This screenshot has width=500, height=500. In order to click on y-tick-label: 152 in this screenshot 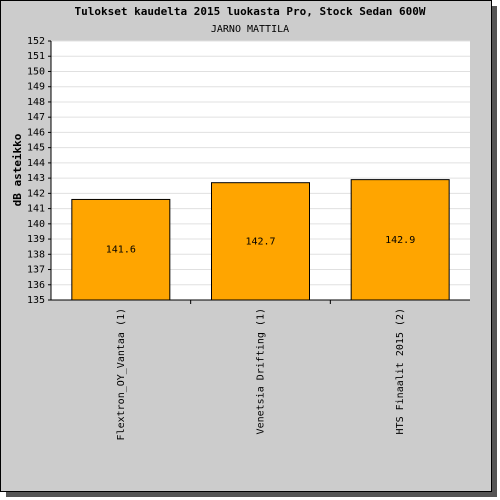, I will do `click(36, 41)`.